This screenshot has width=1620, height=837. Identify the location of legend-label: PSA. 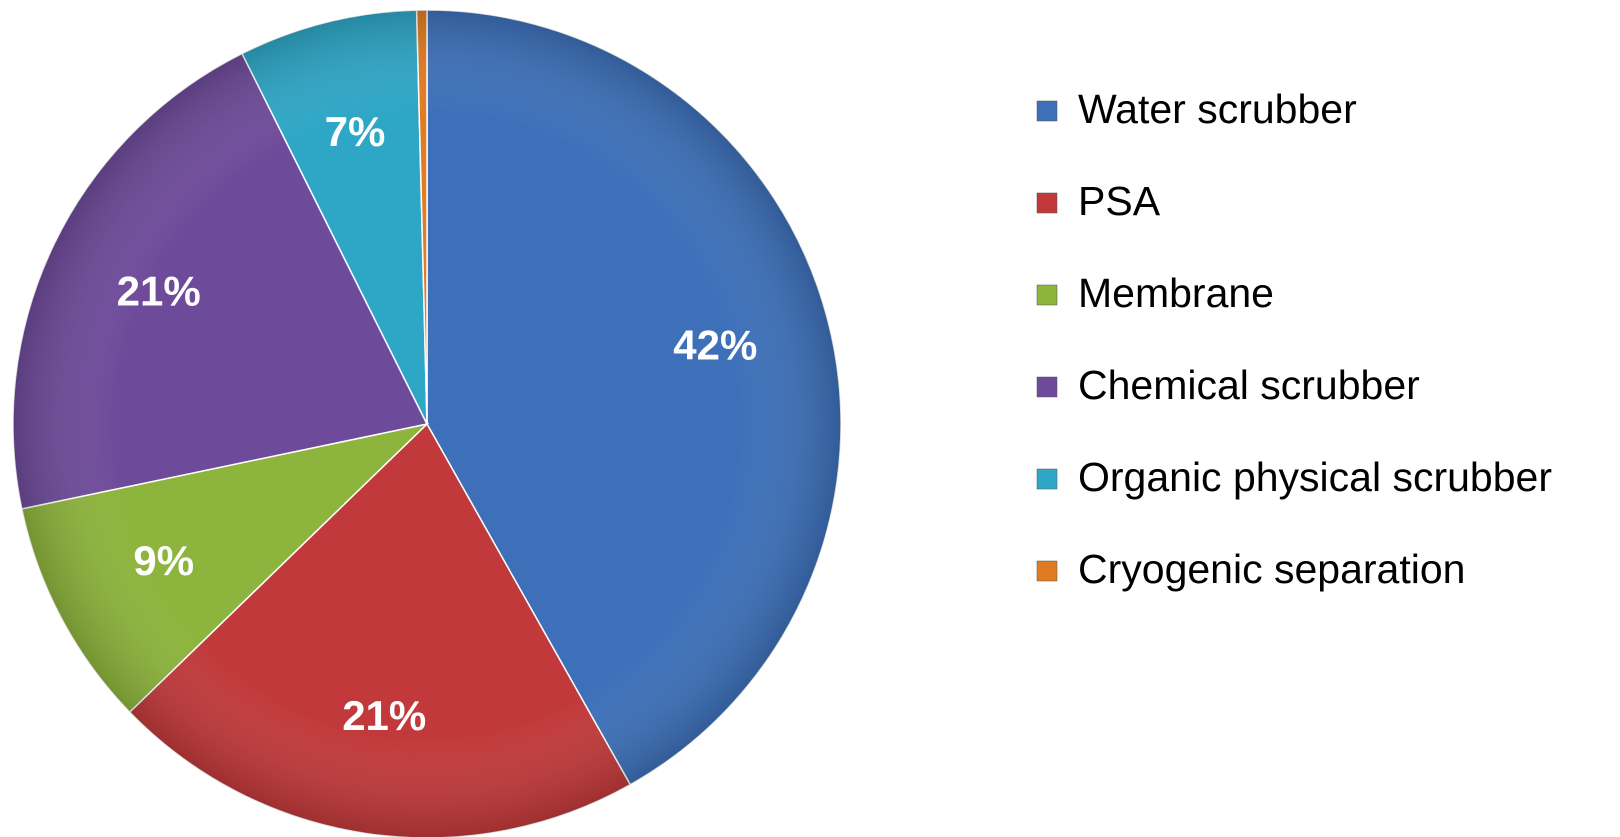
(1119, 201).